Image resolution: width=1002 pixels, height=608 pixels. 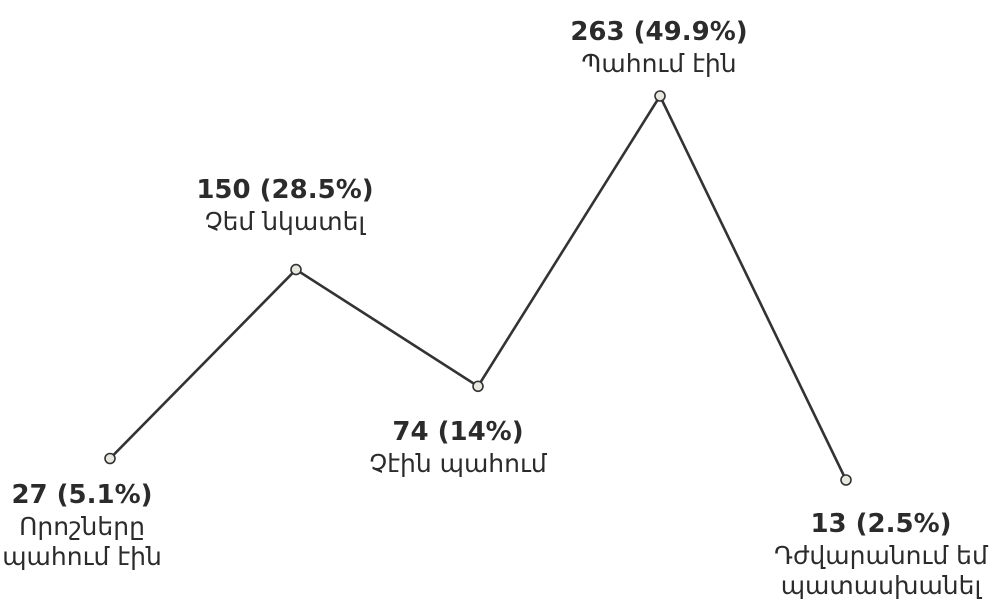 What do you see at coordinates (658, 32) in the screenshot?
I see `data-label: 263 (49.9%)` at bounding box center [658, 32].